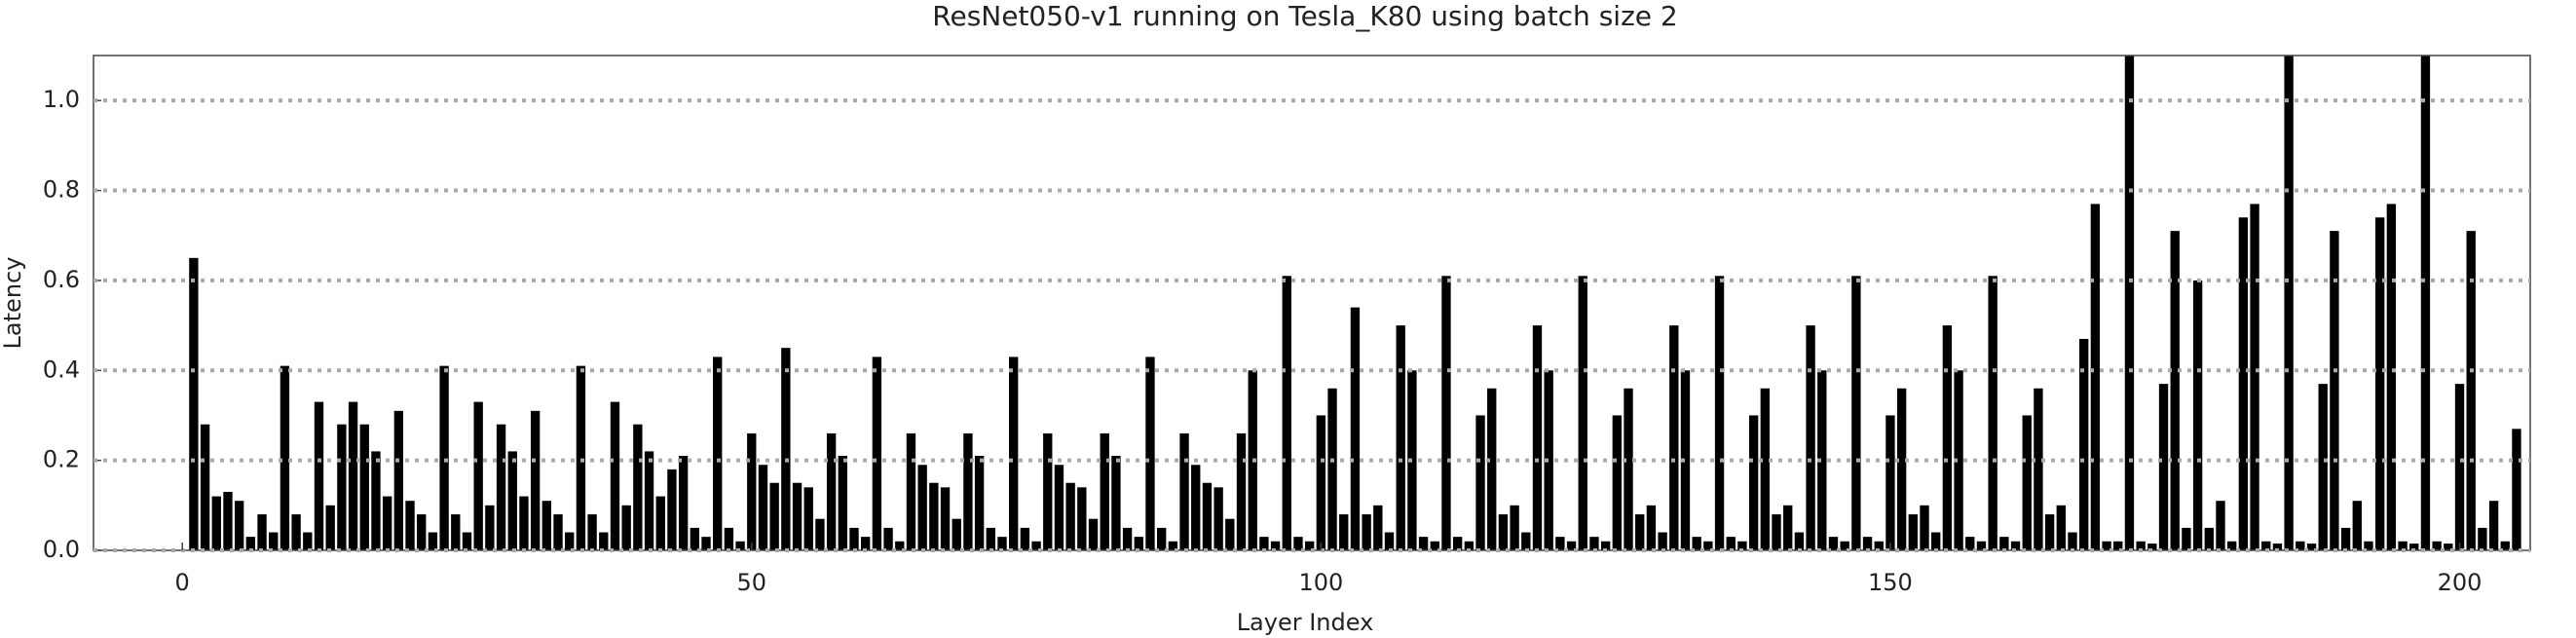 This screenshot has height=638, width=2576. Describe the element at coordinates (61, 370) in the screenshot. I see `y-tick-label: 0.4` at that location.